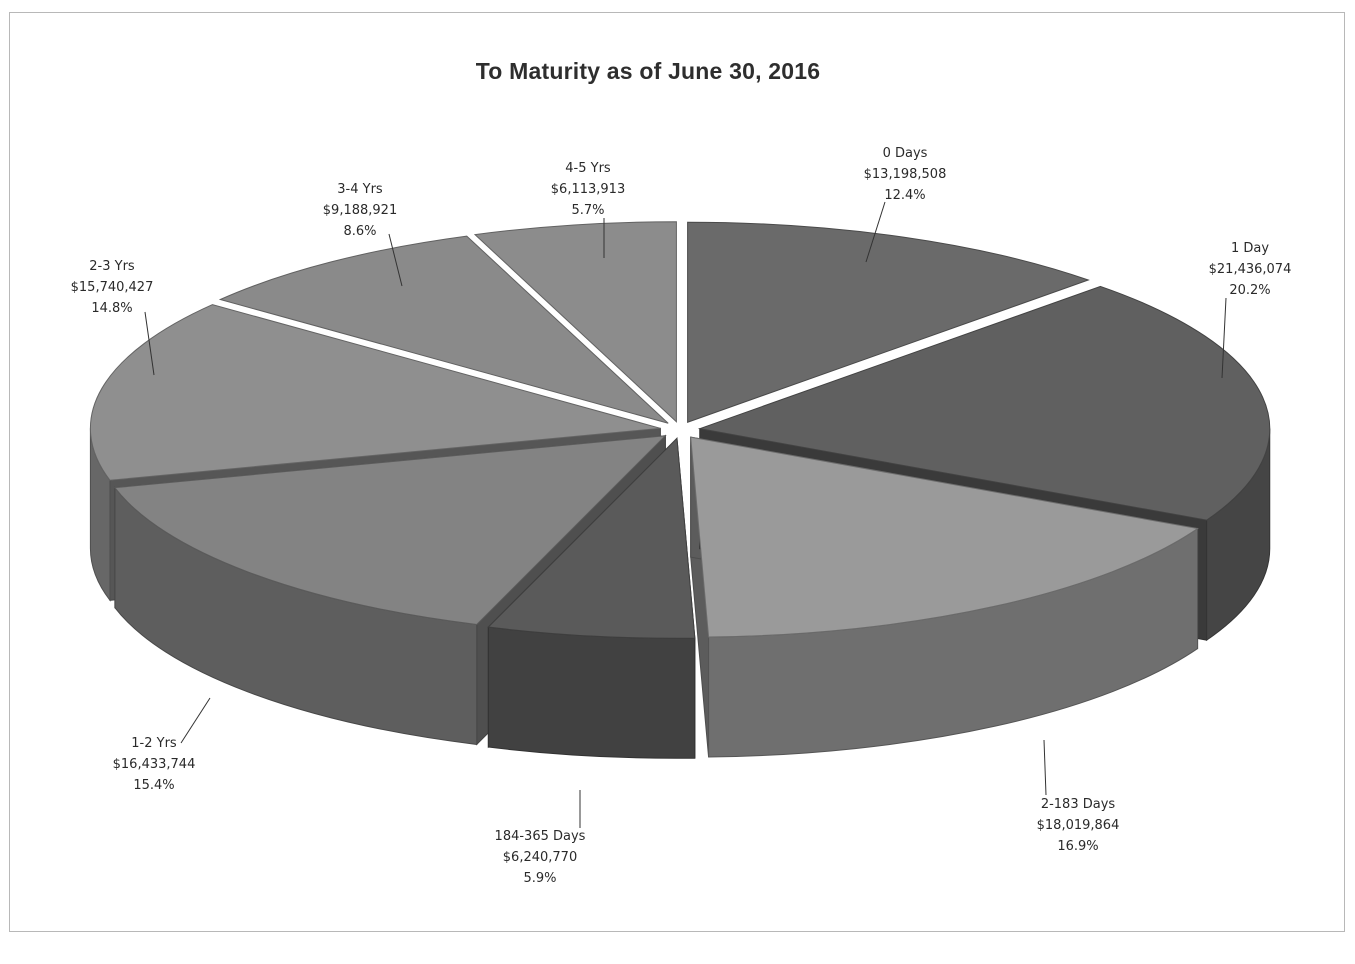 The width and height of the screenshot is (1355, 964). What do you see at coordinates (540, 857) in the screenshot?
I see `data-label-amount-3: $6,240,770` at bounding box center [540, 857].